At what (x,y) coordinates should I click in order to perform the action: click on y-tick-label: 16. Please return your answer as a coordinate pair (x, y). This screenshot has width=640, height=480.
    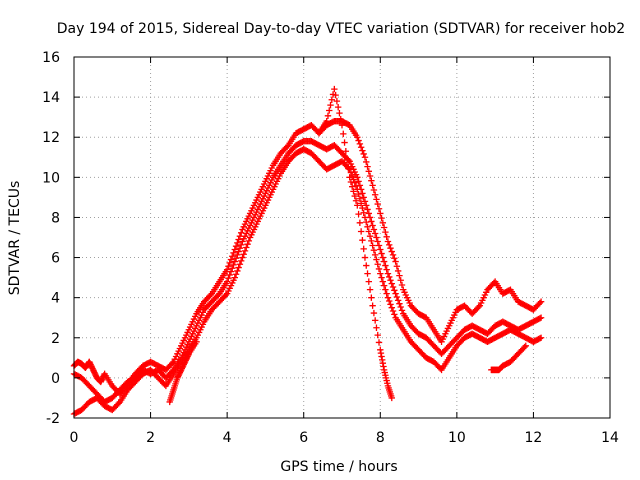
    Looking at the image, I should click on (51, 58).